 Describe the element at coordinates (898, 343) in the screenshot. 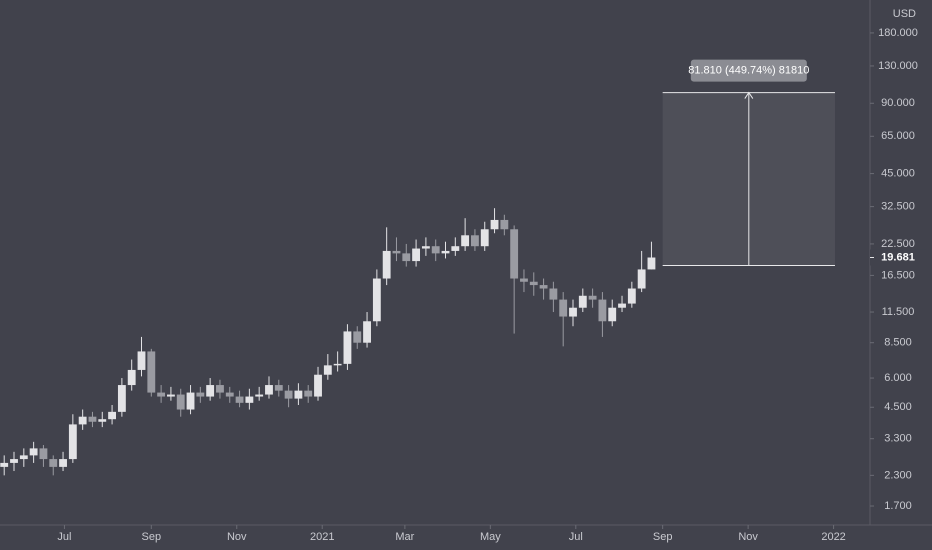

I see `y-tick-label: 8.500` at that location.